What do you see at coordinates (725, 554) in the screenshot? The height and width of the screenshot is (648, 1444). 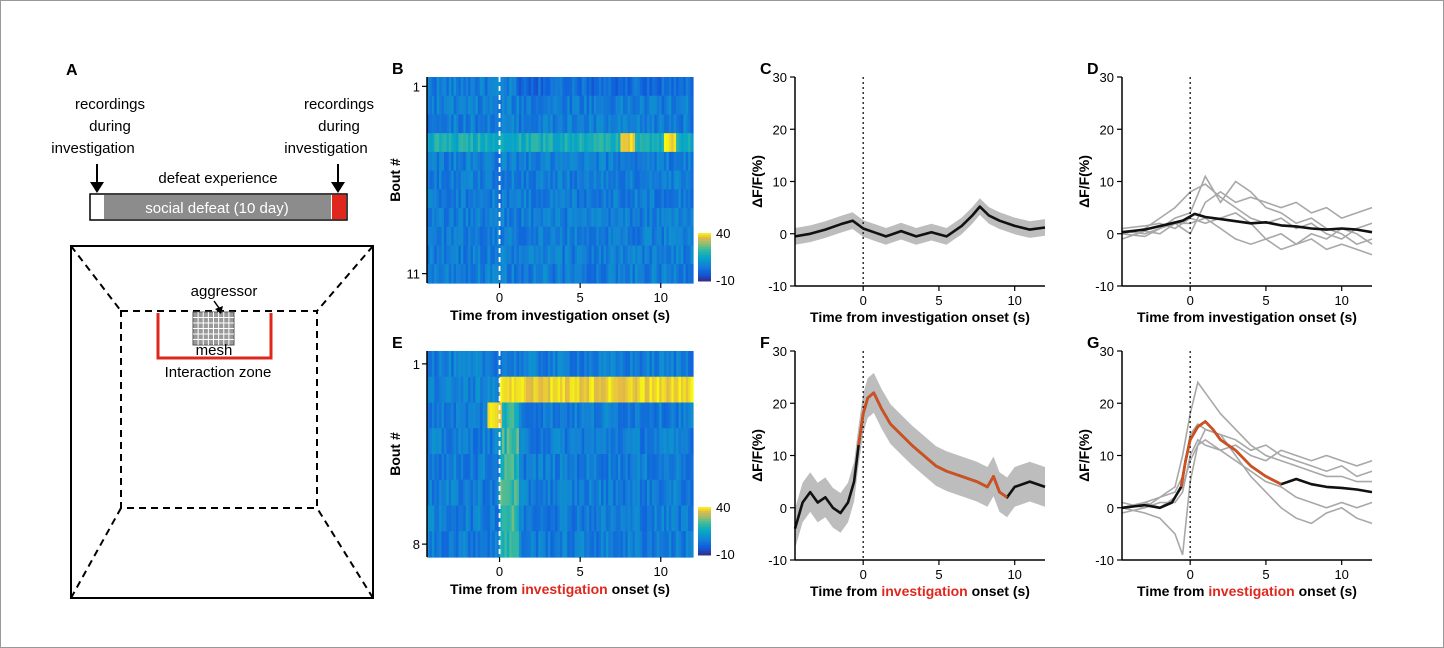 I see `colorbar-min-label: -10` at bounding box center [725, 554].